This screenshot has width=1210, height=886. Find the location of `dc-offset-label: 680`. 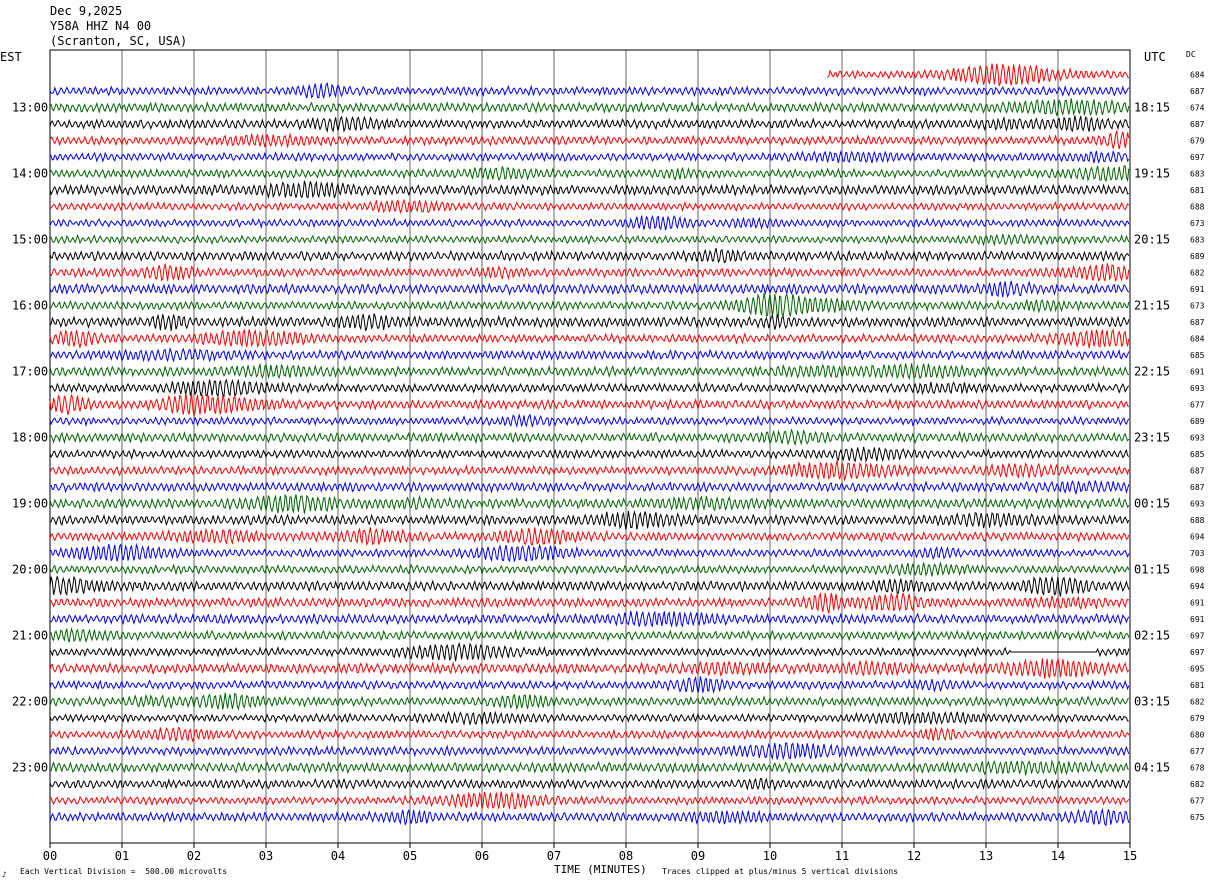

dc-offset-label: 680 is located at coordinates (1197, 735).